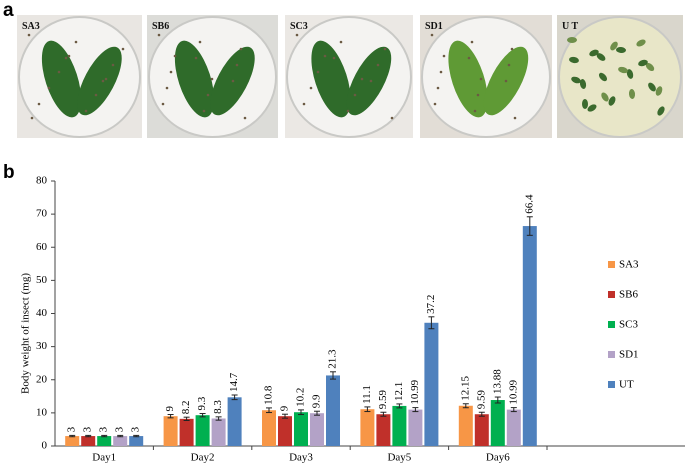 Image resolution: width=685 pixels, height=470 pixels. I want to click on data-label: 8.3, so click(218, 407).